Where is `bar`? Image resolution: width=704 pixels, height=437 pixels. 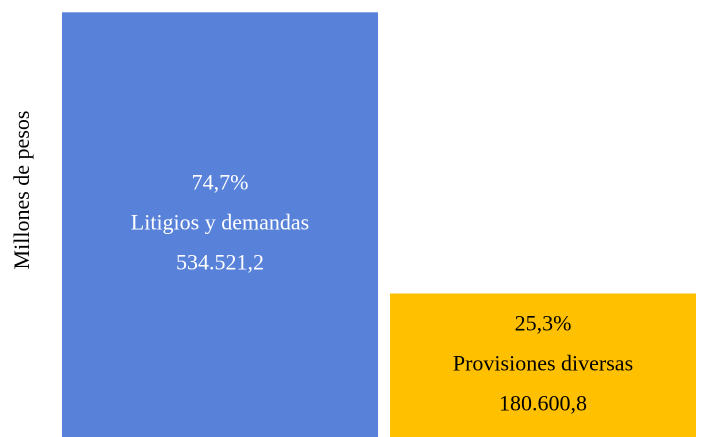 bar is located at coordinates (543, 365).